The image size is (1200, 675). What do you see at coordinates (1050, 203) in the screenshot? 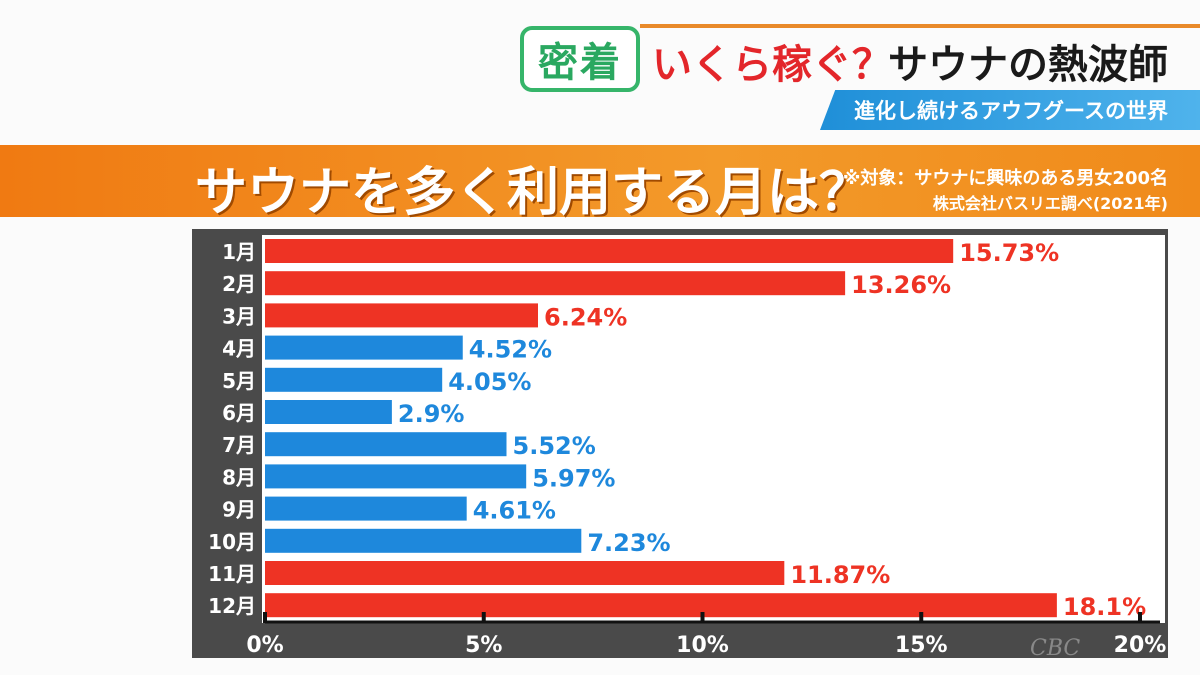
I see `source-note: 株式会社バスリエ調べ(2021年)` at bounding box center [1050, 203].